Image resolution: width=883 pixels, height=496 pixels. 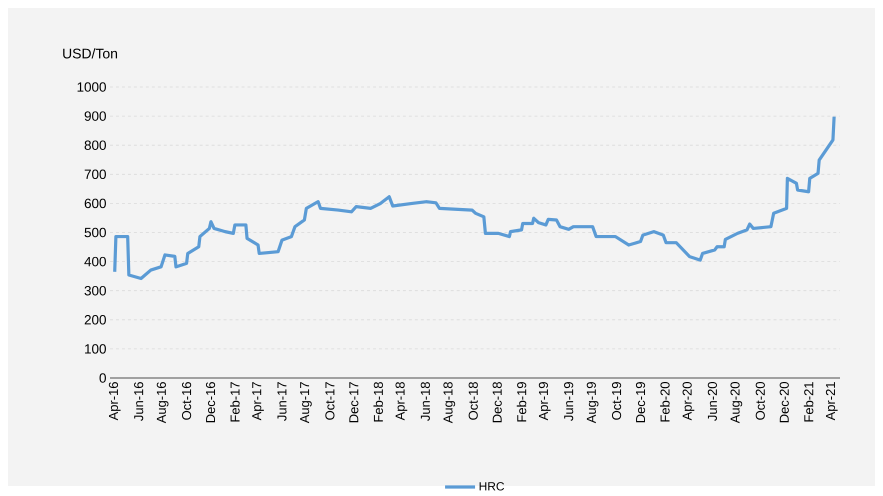 I want to click on x-tick-label: Apr-18, so click(x=402, y=401).